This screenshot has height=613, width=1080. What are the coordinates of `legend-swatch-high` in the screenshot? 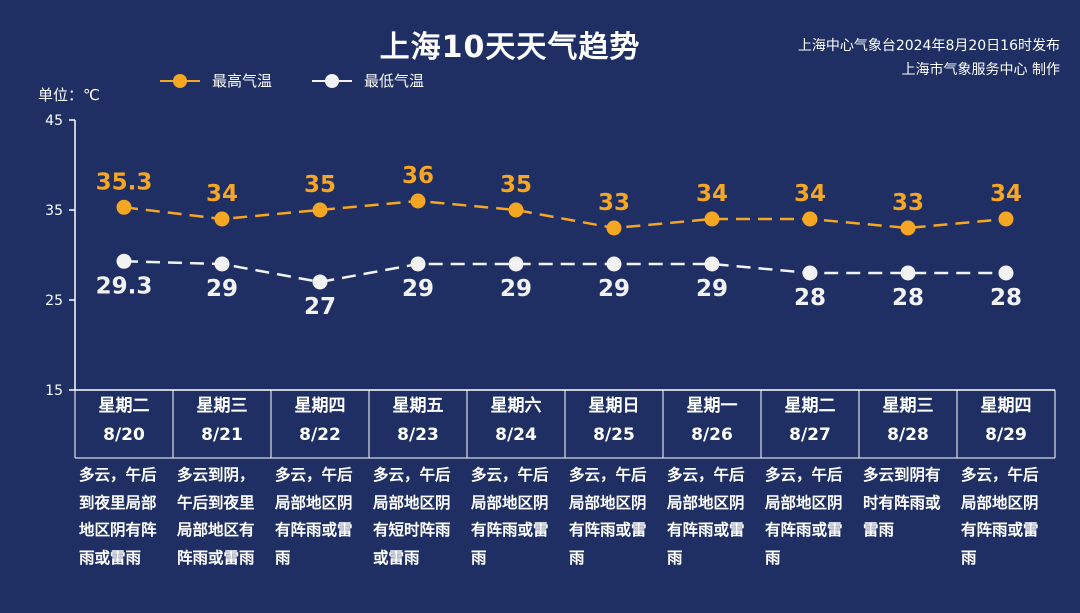 It's located at (180, 81).